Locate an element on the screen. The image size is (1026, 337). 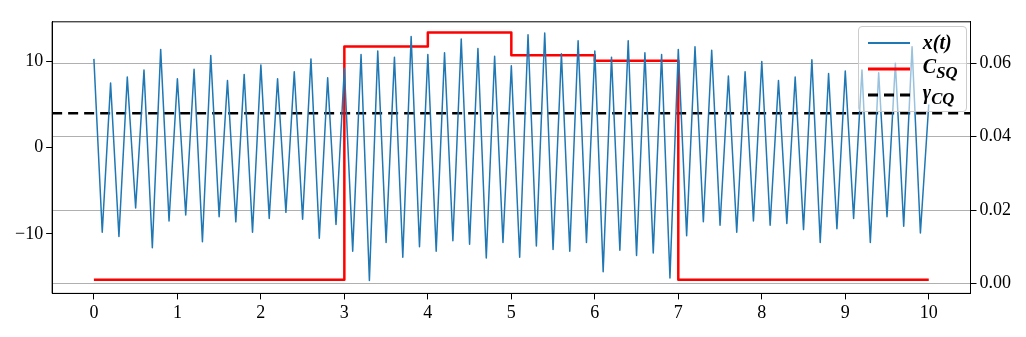
x-tick-label: 10 is located at coordinates (928, 311).